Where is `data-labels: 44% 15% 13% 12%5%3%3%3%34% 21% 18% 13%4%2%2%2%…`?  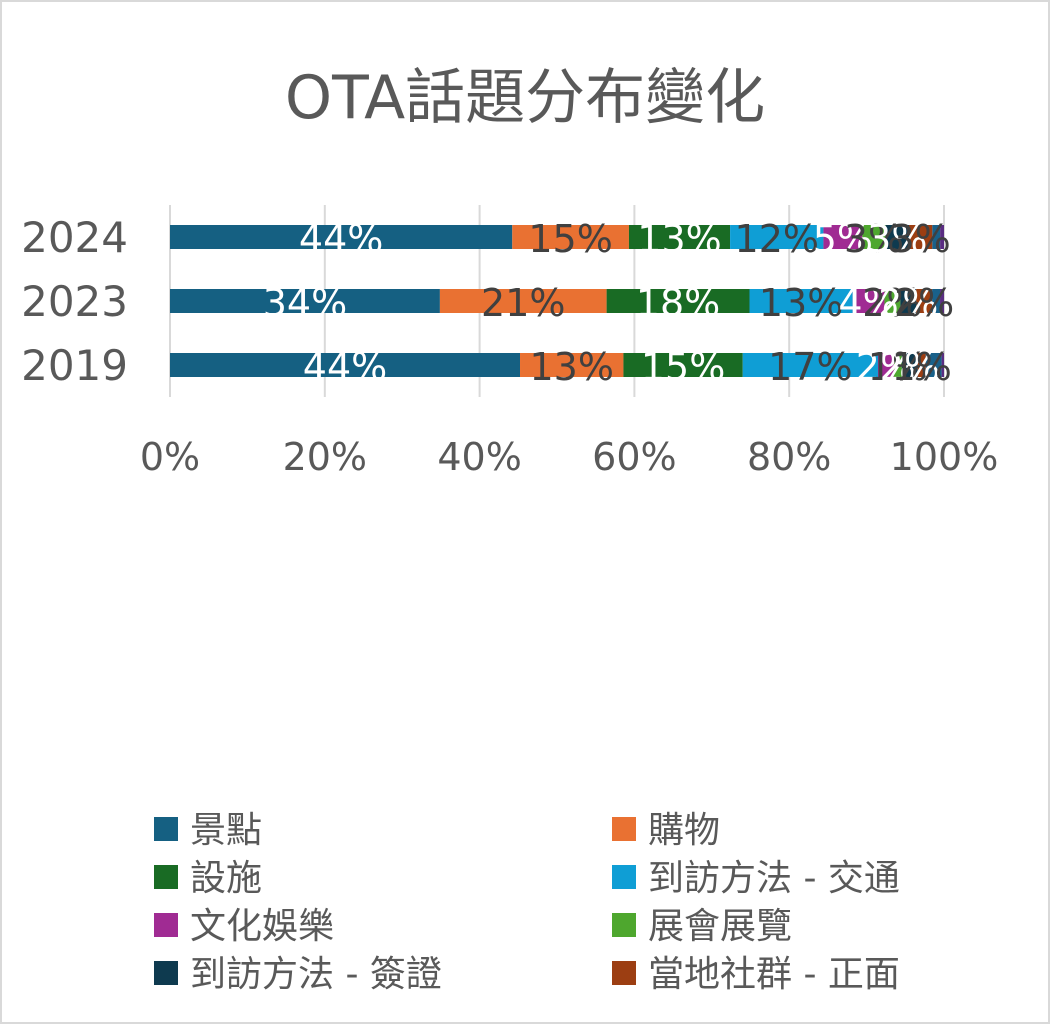 data-labels: 44% 15% 13% 12%5%3%3%3%34% 21% 18% 13%4%2%2%2%… is located at coordinates (609, 303).